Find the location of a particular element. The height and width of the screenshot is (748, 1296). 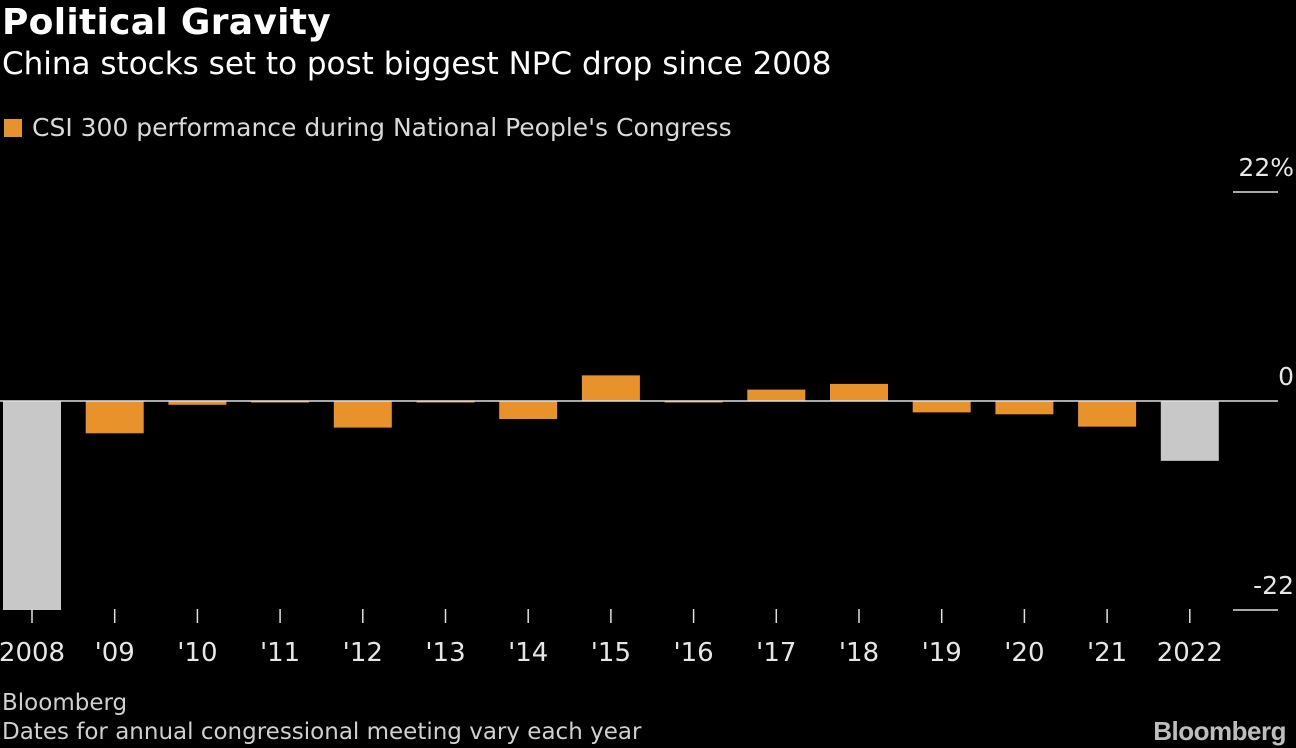

bloomberg-logo: Bloomberg is located at coordinates (1219, 731).